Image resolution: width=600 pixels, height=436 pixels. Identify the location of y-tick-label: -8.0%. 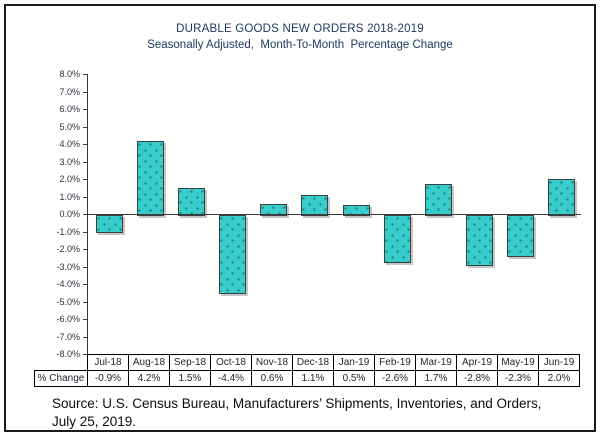
(68, 354).